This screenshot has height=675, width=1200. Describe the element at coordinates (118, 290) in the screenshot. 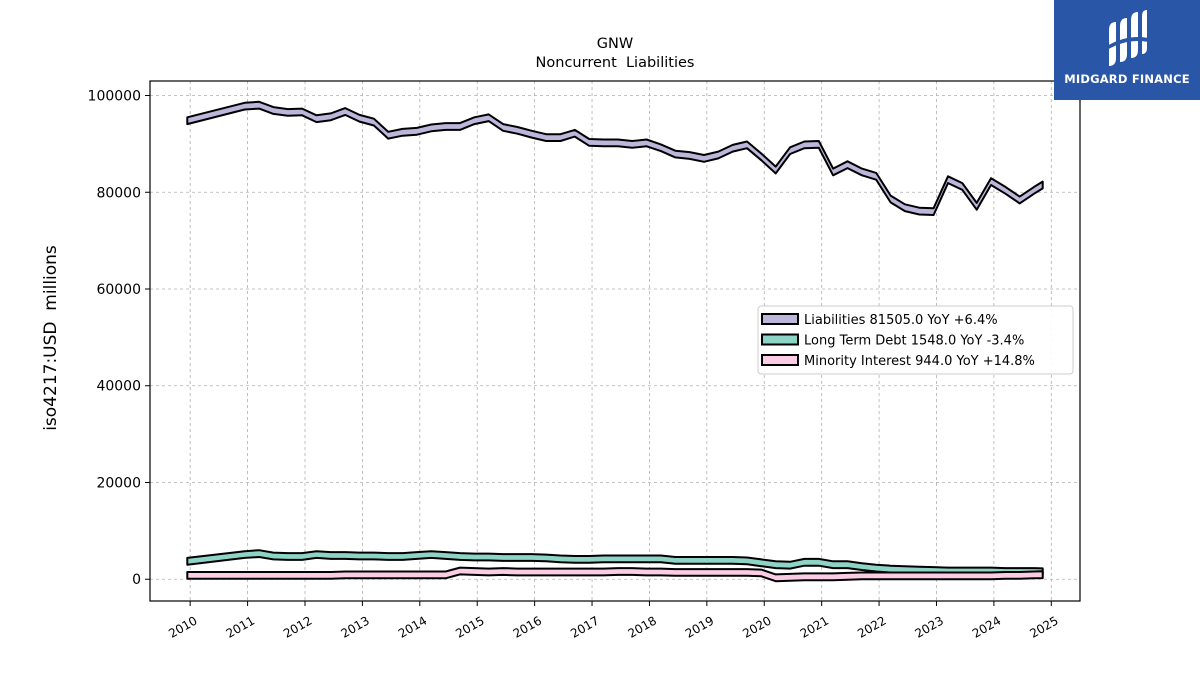

I see `y-tick-label: 60000` at that location.